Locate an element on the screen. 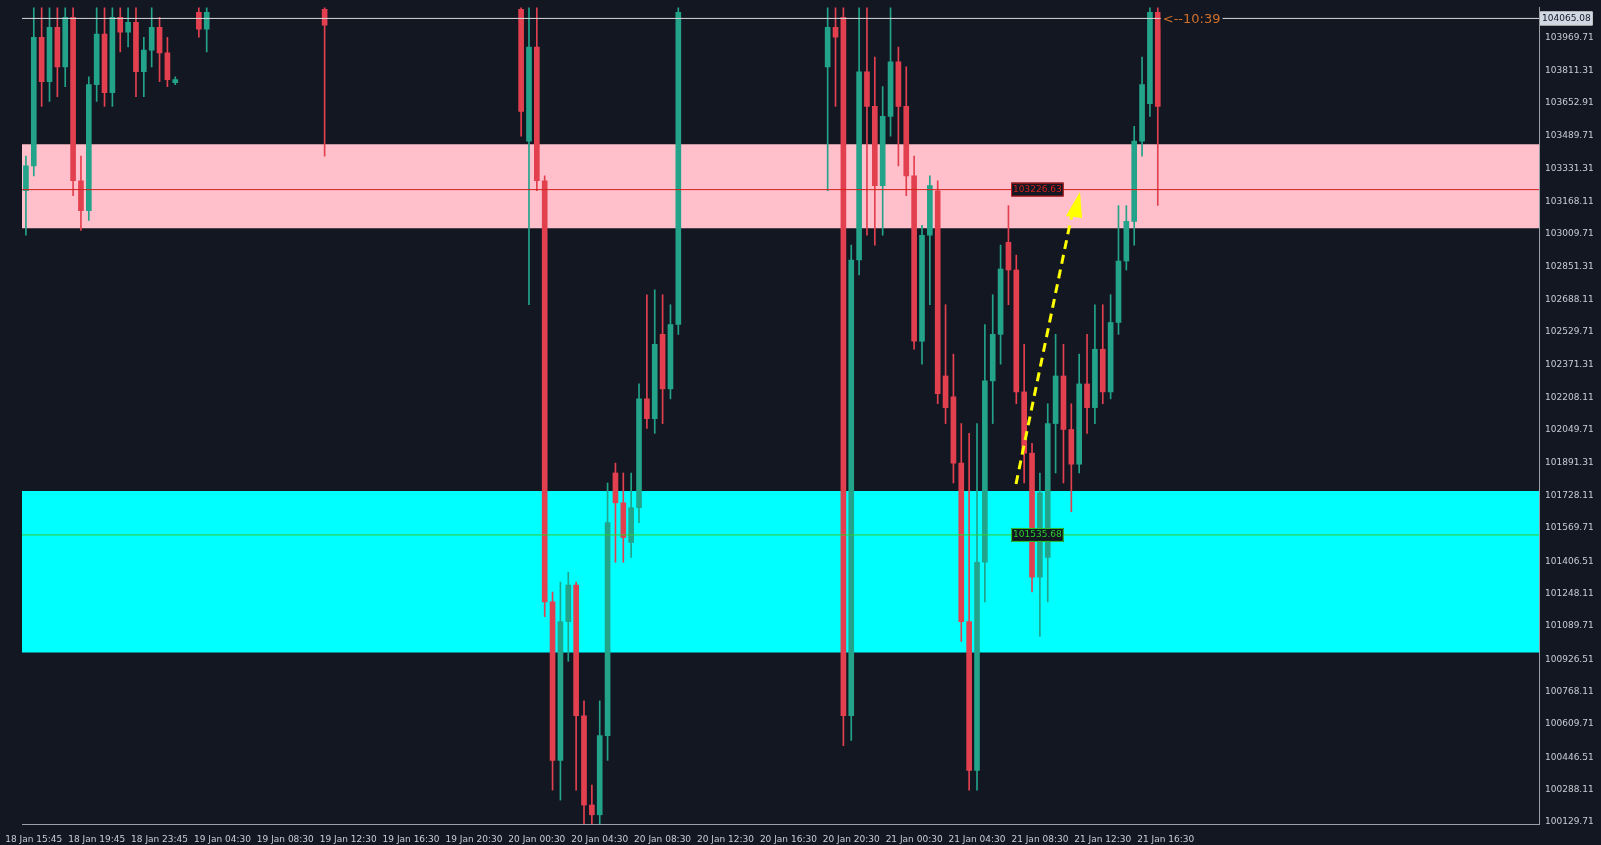 This screenshot has width=1601, height=845. x-tick-label: 18 Jan 19:45 is located at coordinates (97, 838).